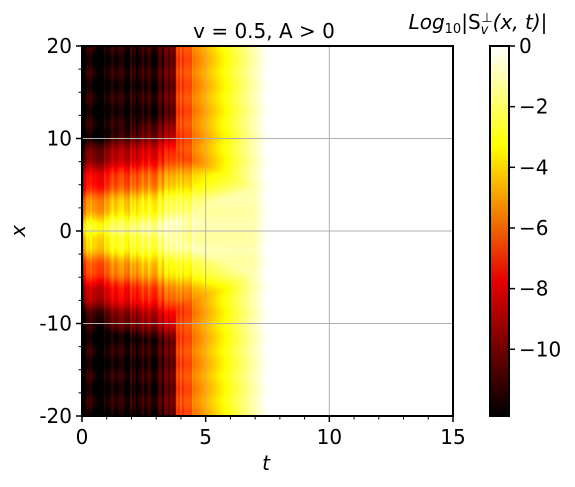 Image resolution: width=575 pixels, height=487 pixels. I want to click on colorbar-label: Log10|Sv⊥(x, t)|, so click(478, 24).